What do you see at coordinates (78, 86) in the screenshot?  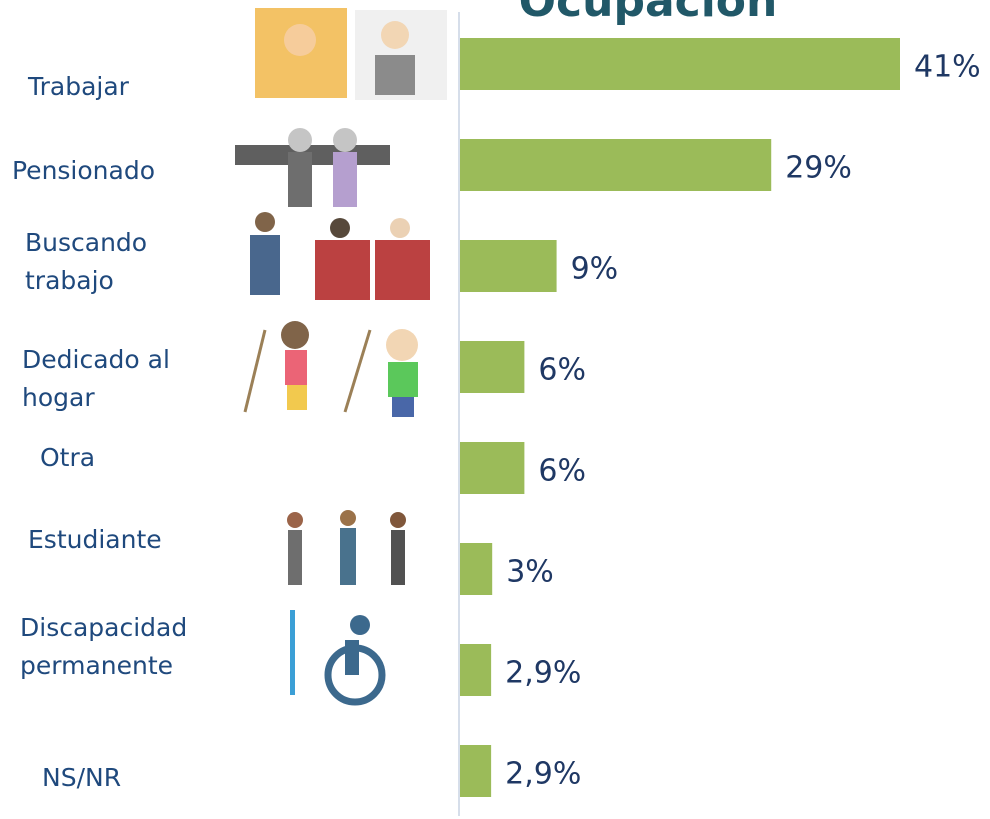 I see `category-label: Trabajar` at bounding box center [78, 86].